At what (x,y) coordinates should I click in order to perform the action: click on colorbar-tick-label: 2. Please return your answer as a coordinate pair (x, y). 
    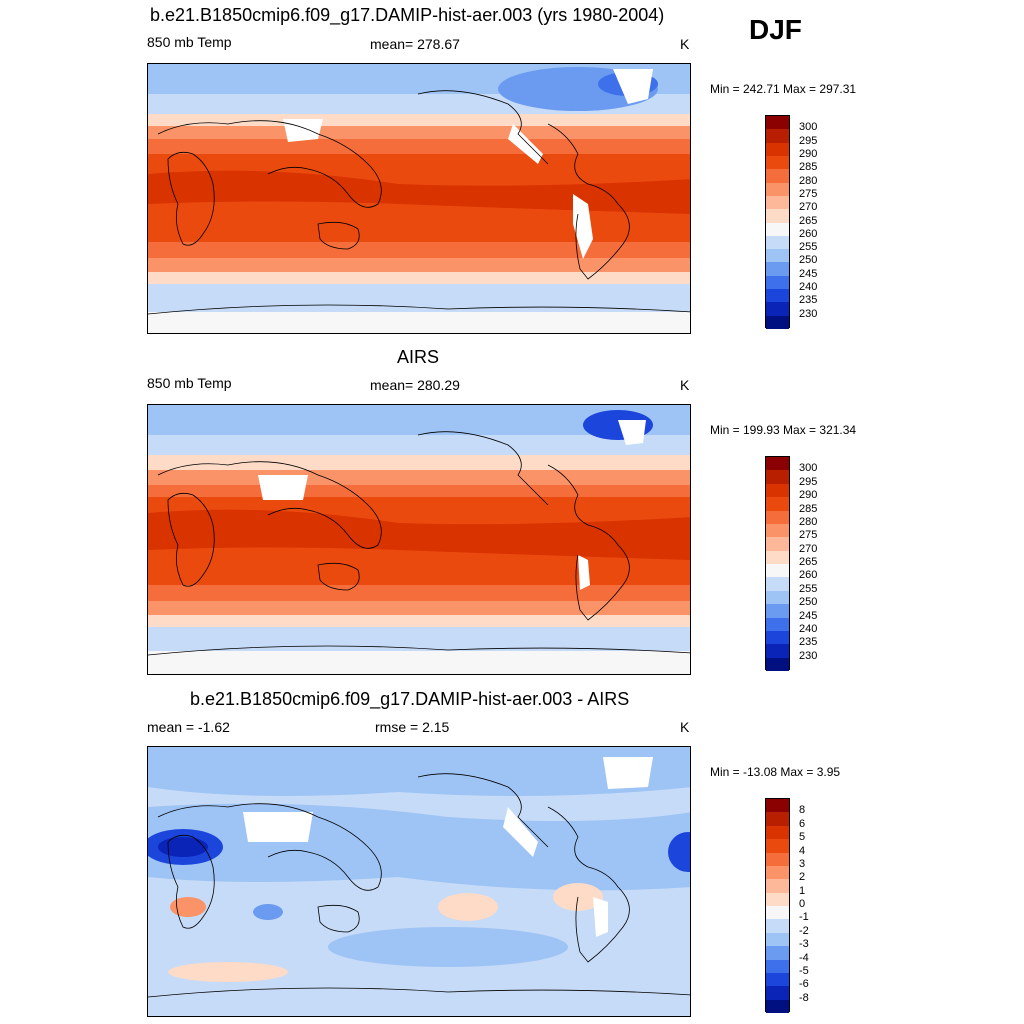
    Looking at the image, I should click on (802, 877).